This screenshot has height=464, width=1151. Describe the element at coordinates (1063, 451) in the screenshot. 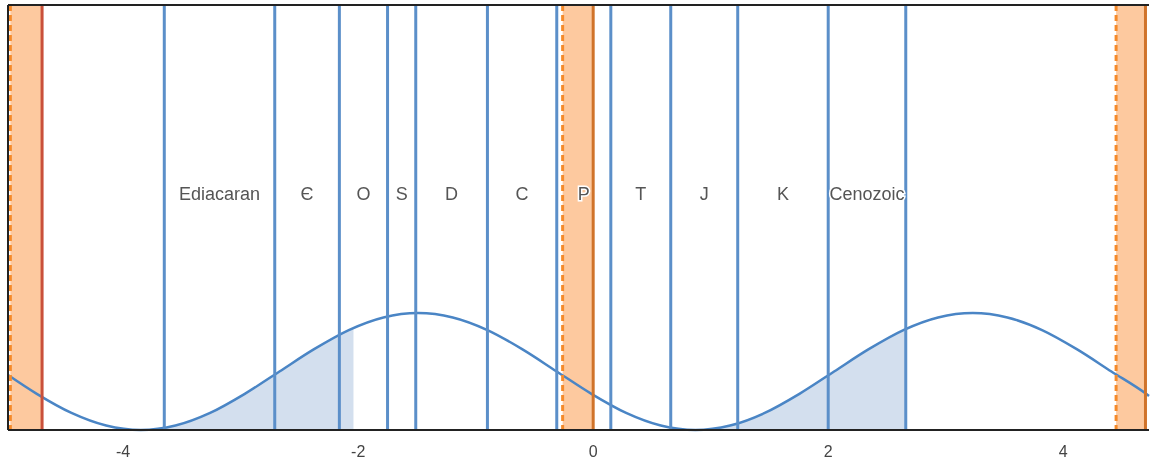

I see `x-tick-label: 4` at that location.